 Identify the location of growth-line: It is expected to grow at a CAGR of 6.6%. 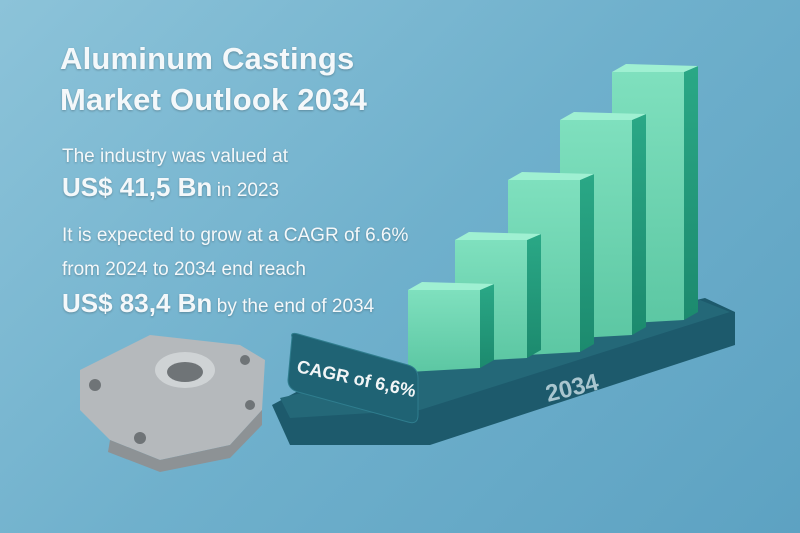
(235, 235).